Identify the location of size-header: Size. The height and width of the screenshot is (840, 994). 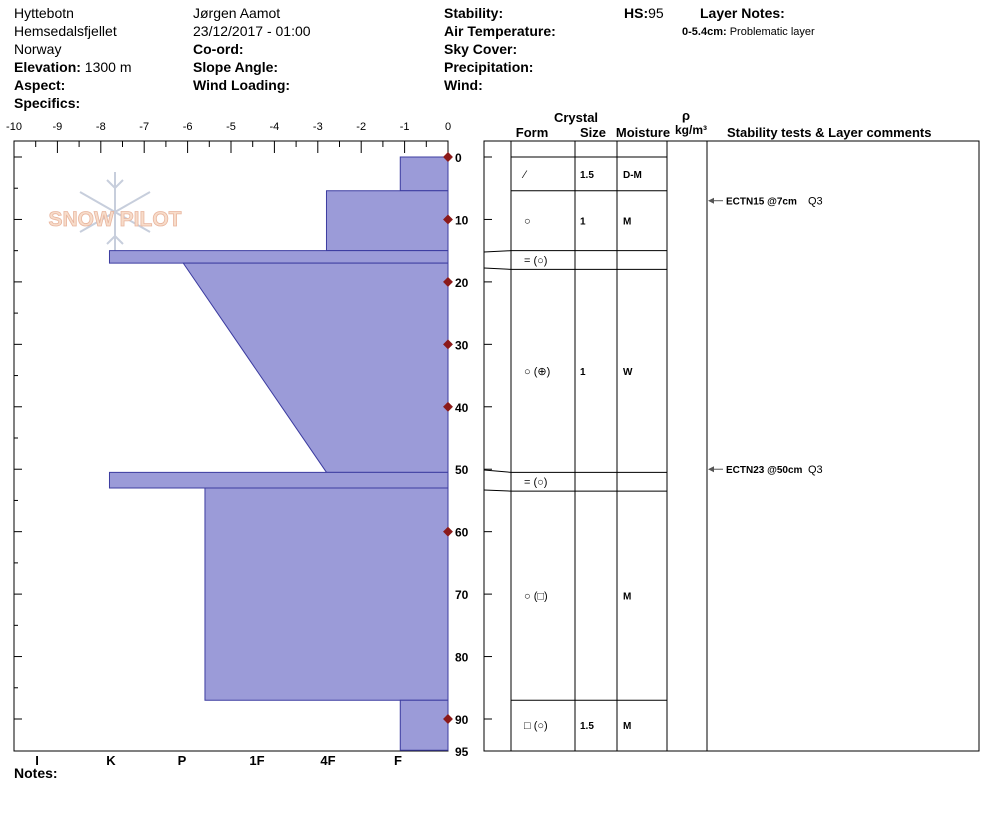
(593, 132).